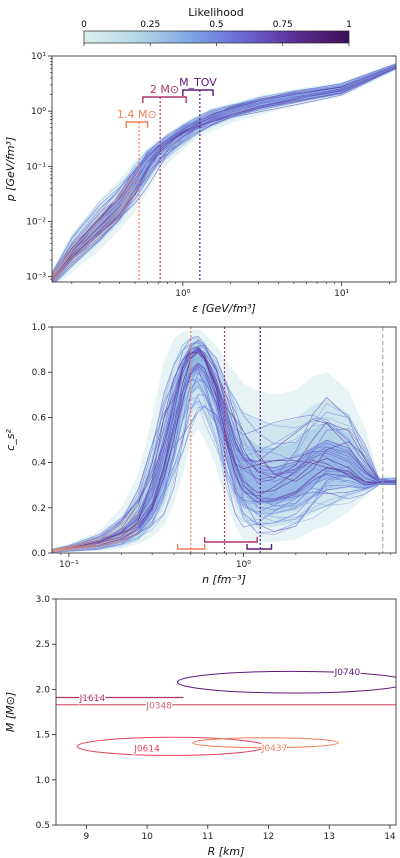 Image resolution: width=400 pixels, height=858 pixels. What do you see at coordinates (43, 690) in the screenshot?
I see `y-tick-label: 2.0` at bounding box center [43, 690].